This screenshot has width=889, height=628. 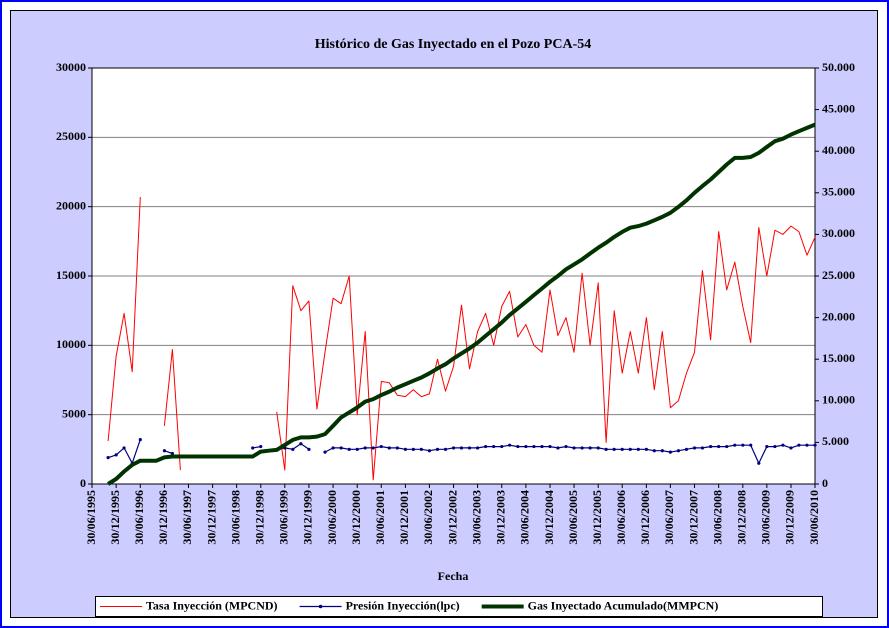 What do you see at coordinates (717, 517) in the screenshot?
I see `x-tick-label: 30/06/2008` at bounding box center [717, 517].